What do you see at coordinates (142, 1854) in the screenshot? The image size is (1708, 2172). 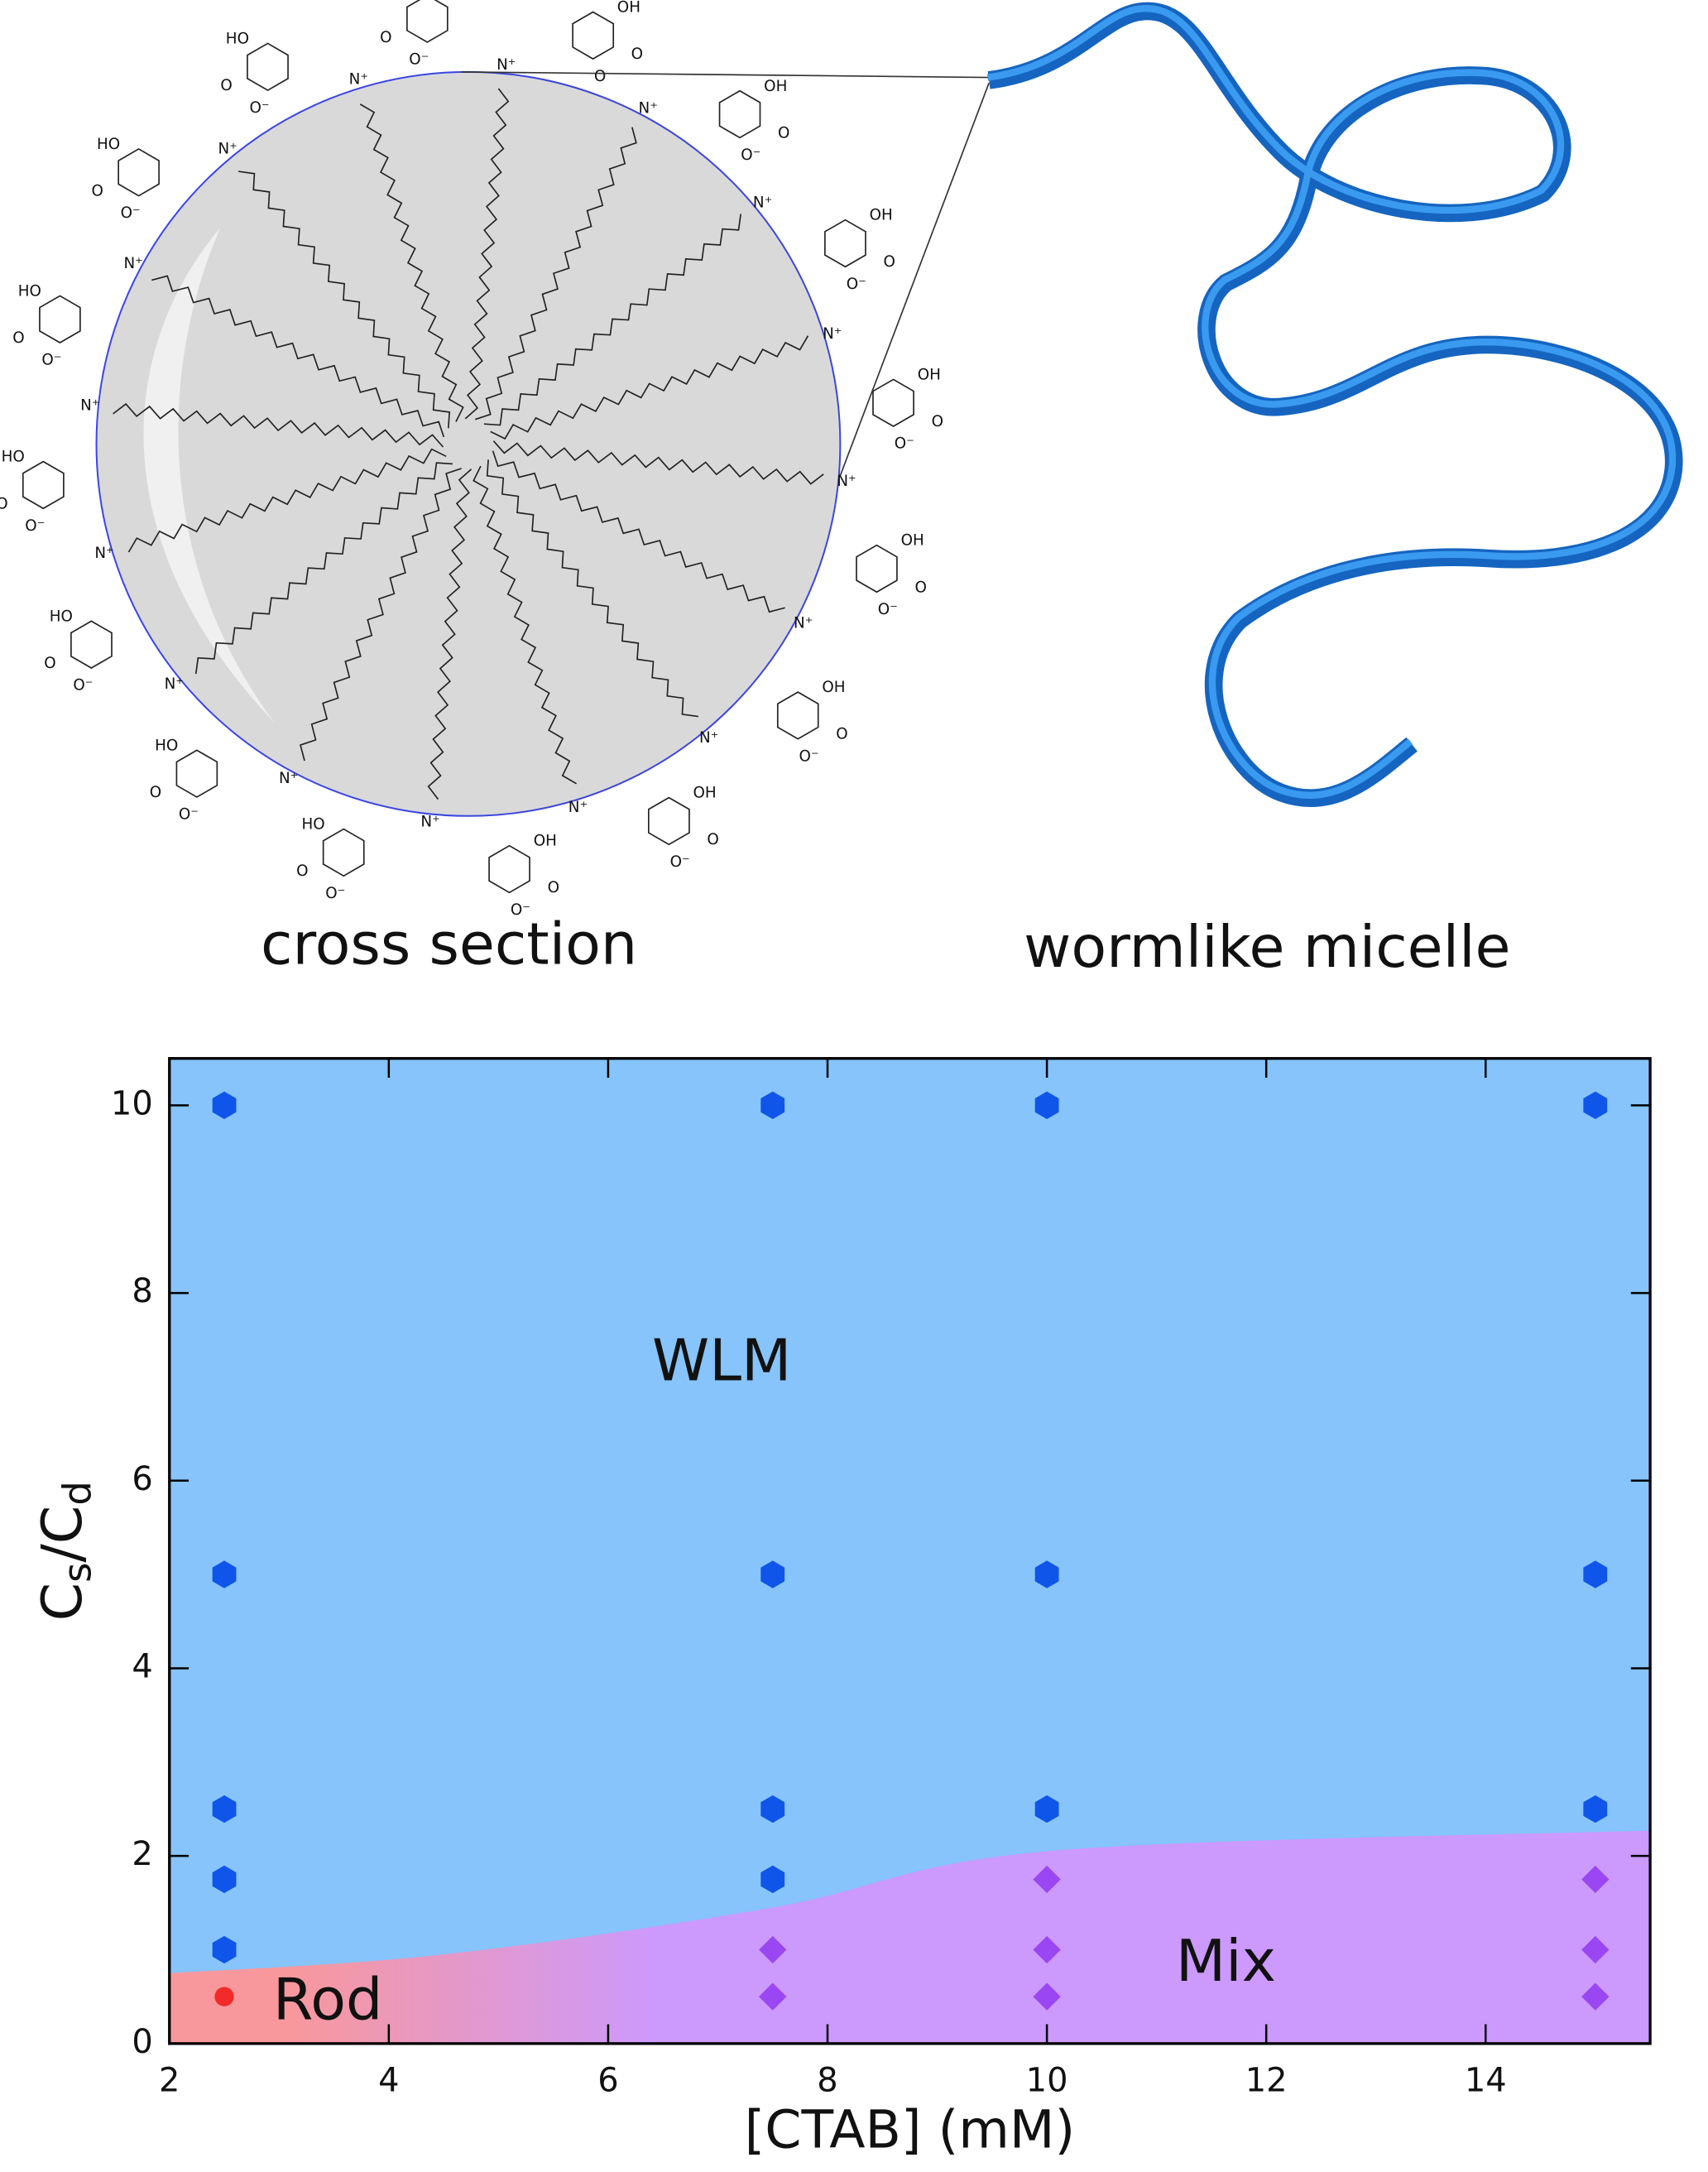 I see `y-tick-label: 2` at bounding box center [142, 1854].